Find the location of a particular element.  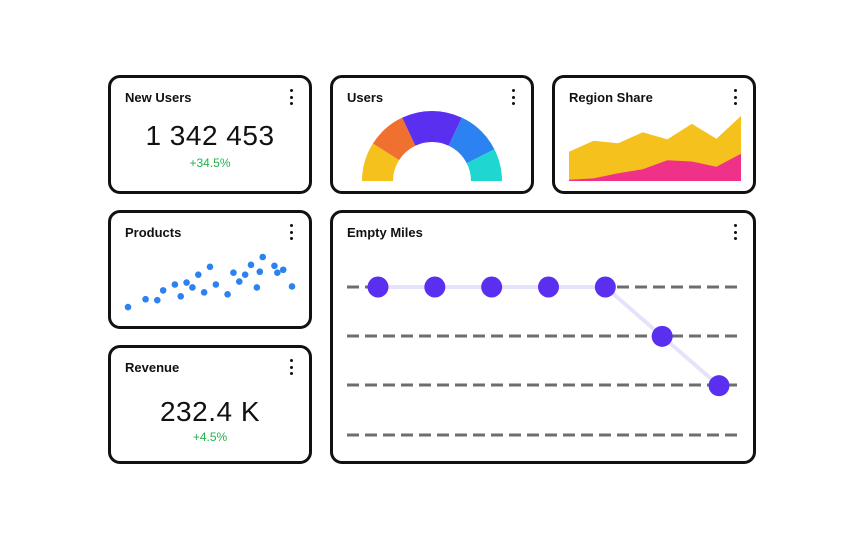

products-scatter-chart is located at coordinates (210, 282).